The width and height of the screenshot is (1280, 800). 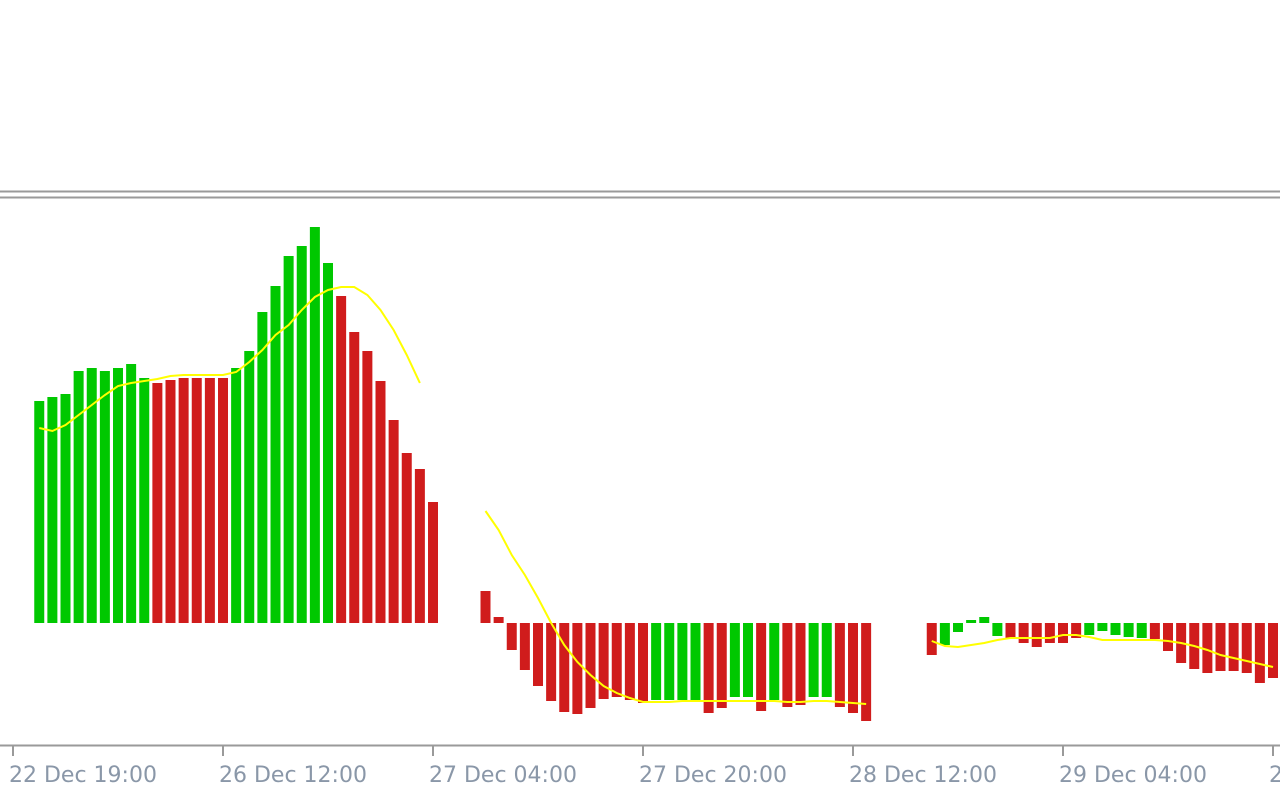 I want to click on x-tick-label: 29 Dec 04:00, so click(x=1133, y=775).